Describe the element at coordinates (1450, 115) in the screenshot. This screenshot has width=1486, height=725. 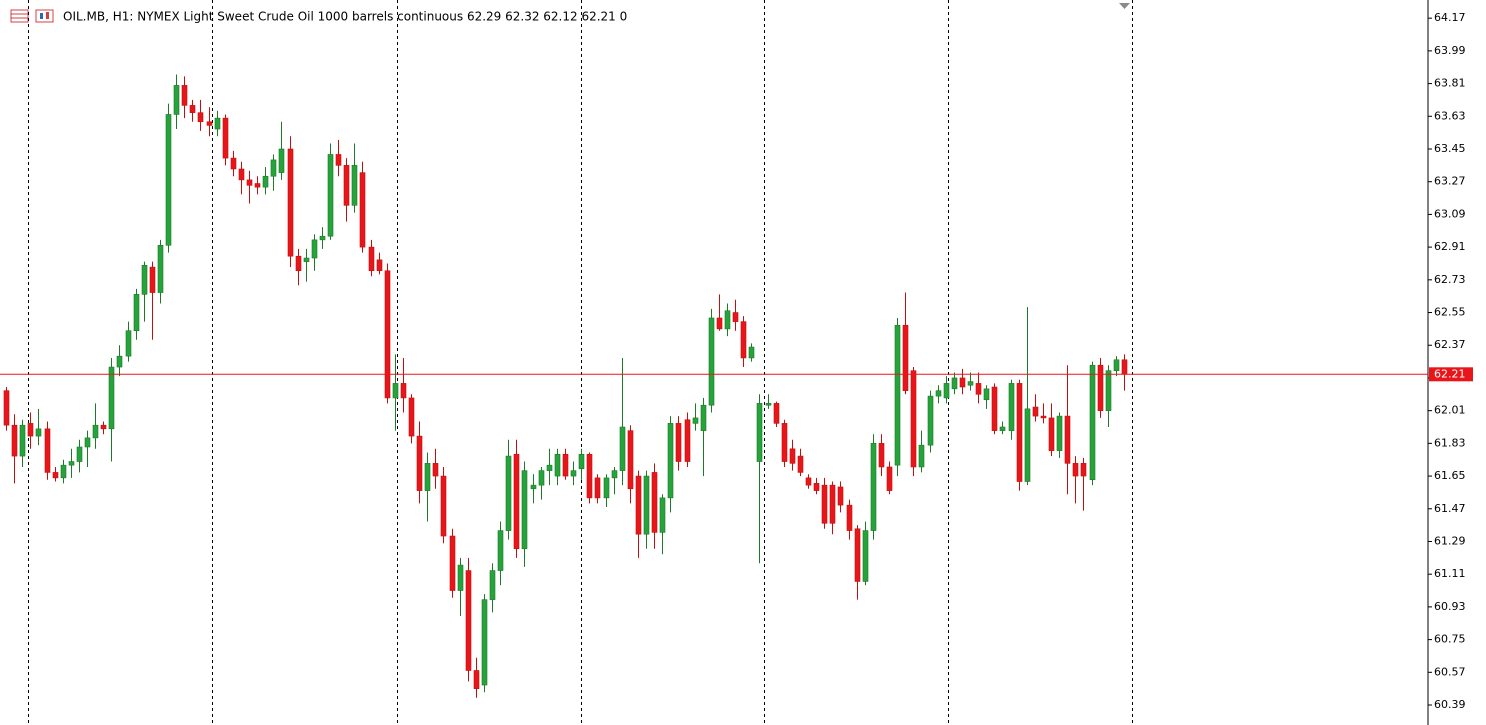
I see `y-tick-label: 63.63` at that location.